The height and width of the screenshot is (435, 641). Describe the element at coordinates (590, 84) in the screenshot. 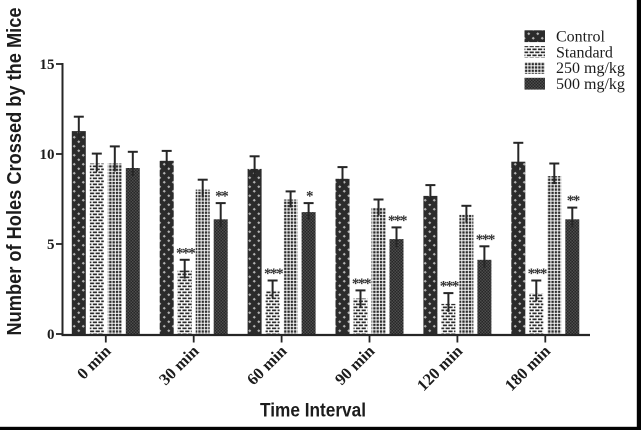

I see `svg-text: 500 mg/kg` at that location.